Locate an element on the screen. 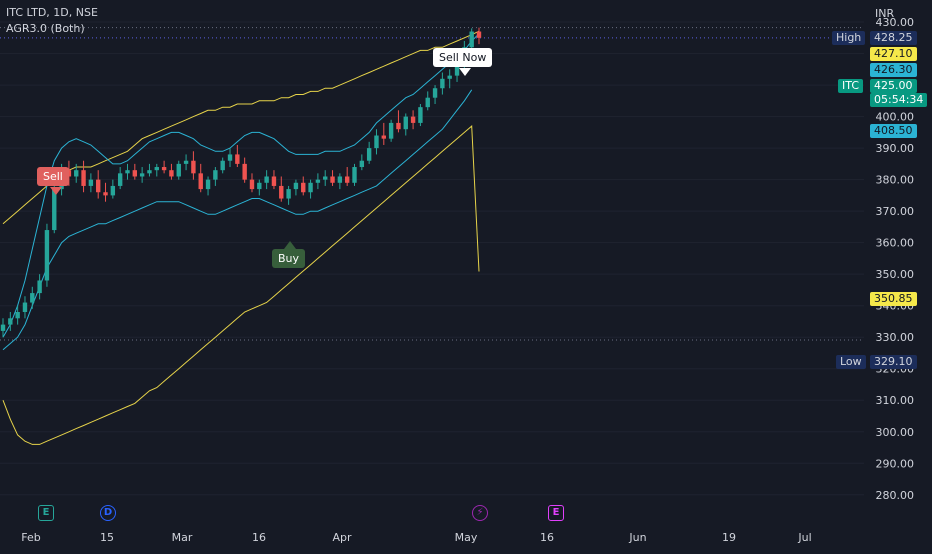 Image resolution: width=932 pixels, height=554 pixels. channel-top-tag: 426.30 is located at coordinates (893, 70).